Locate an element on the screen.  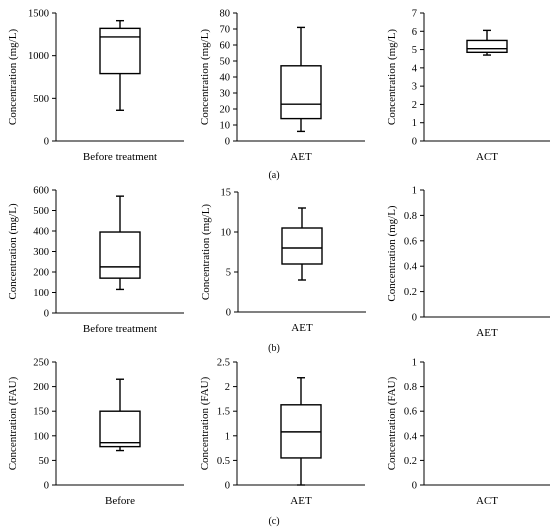
subplot-6: 0 0.2 0.4 0.6 0.8 1 Concentration (mg/L) AET is located at coordinates (468, 262).